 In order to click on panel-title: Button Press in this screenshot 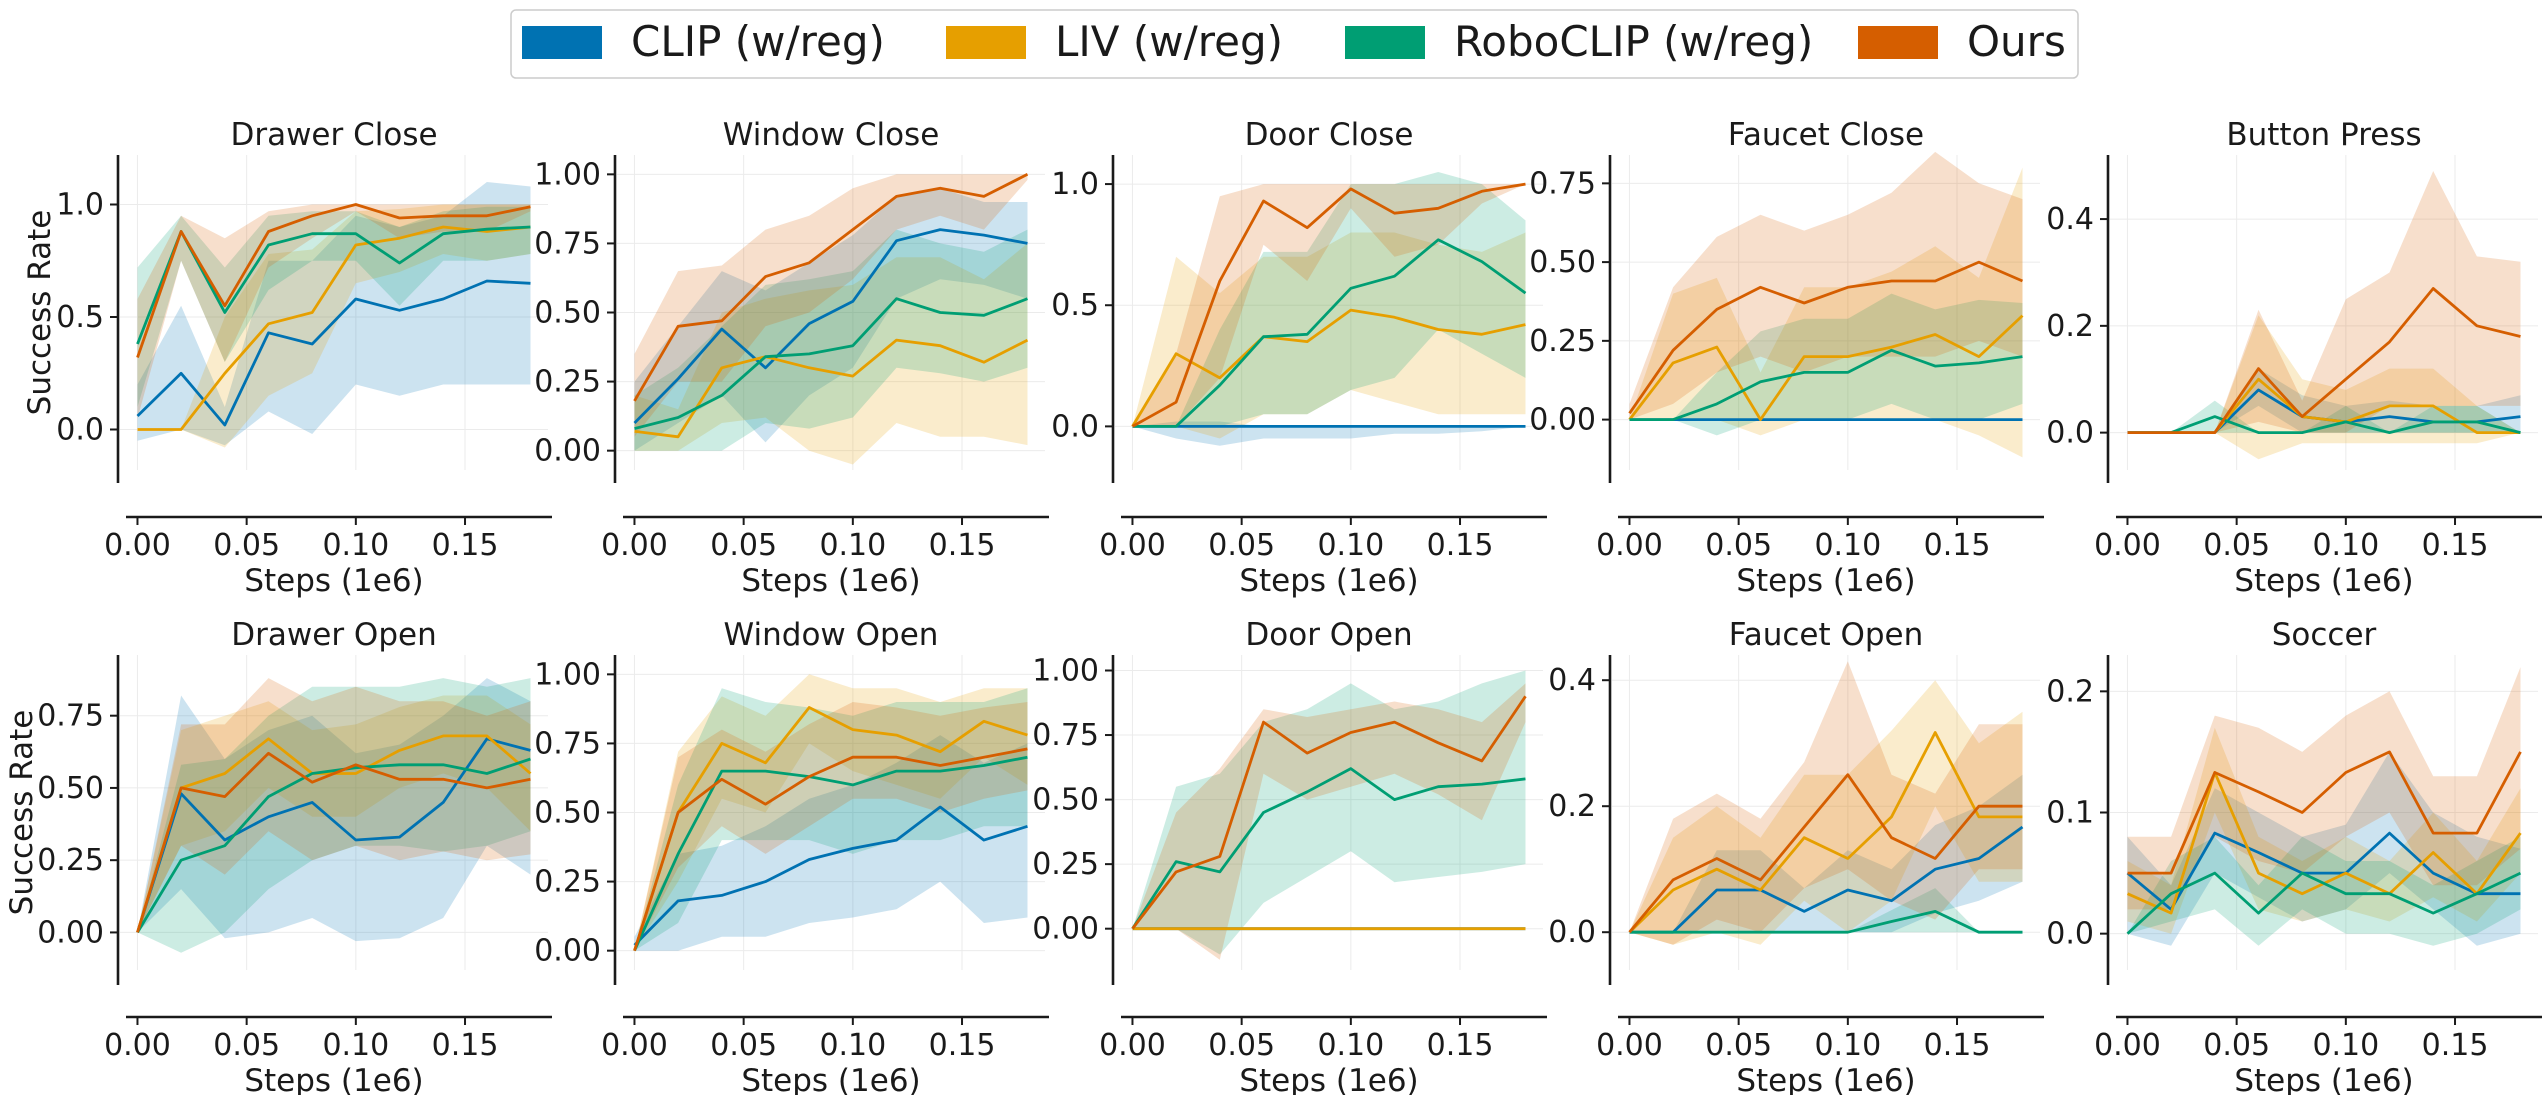, I will do `click(2323, 135)`.